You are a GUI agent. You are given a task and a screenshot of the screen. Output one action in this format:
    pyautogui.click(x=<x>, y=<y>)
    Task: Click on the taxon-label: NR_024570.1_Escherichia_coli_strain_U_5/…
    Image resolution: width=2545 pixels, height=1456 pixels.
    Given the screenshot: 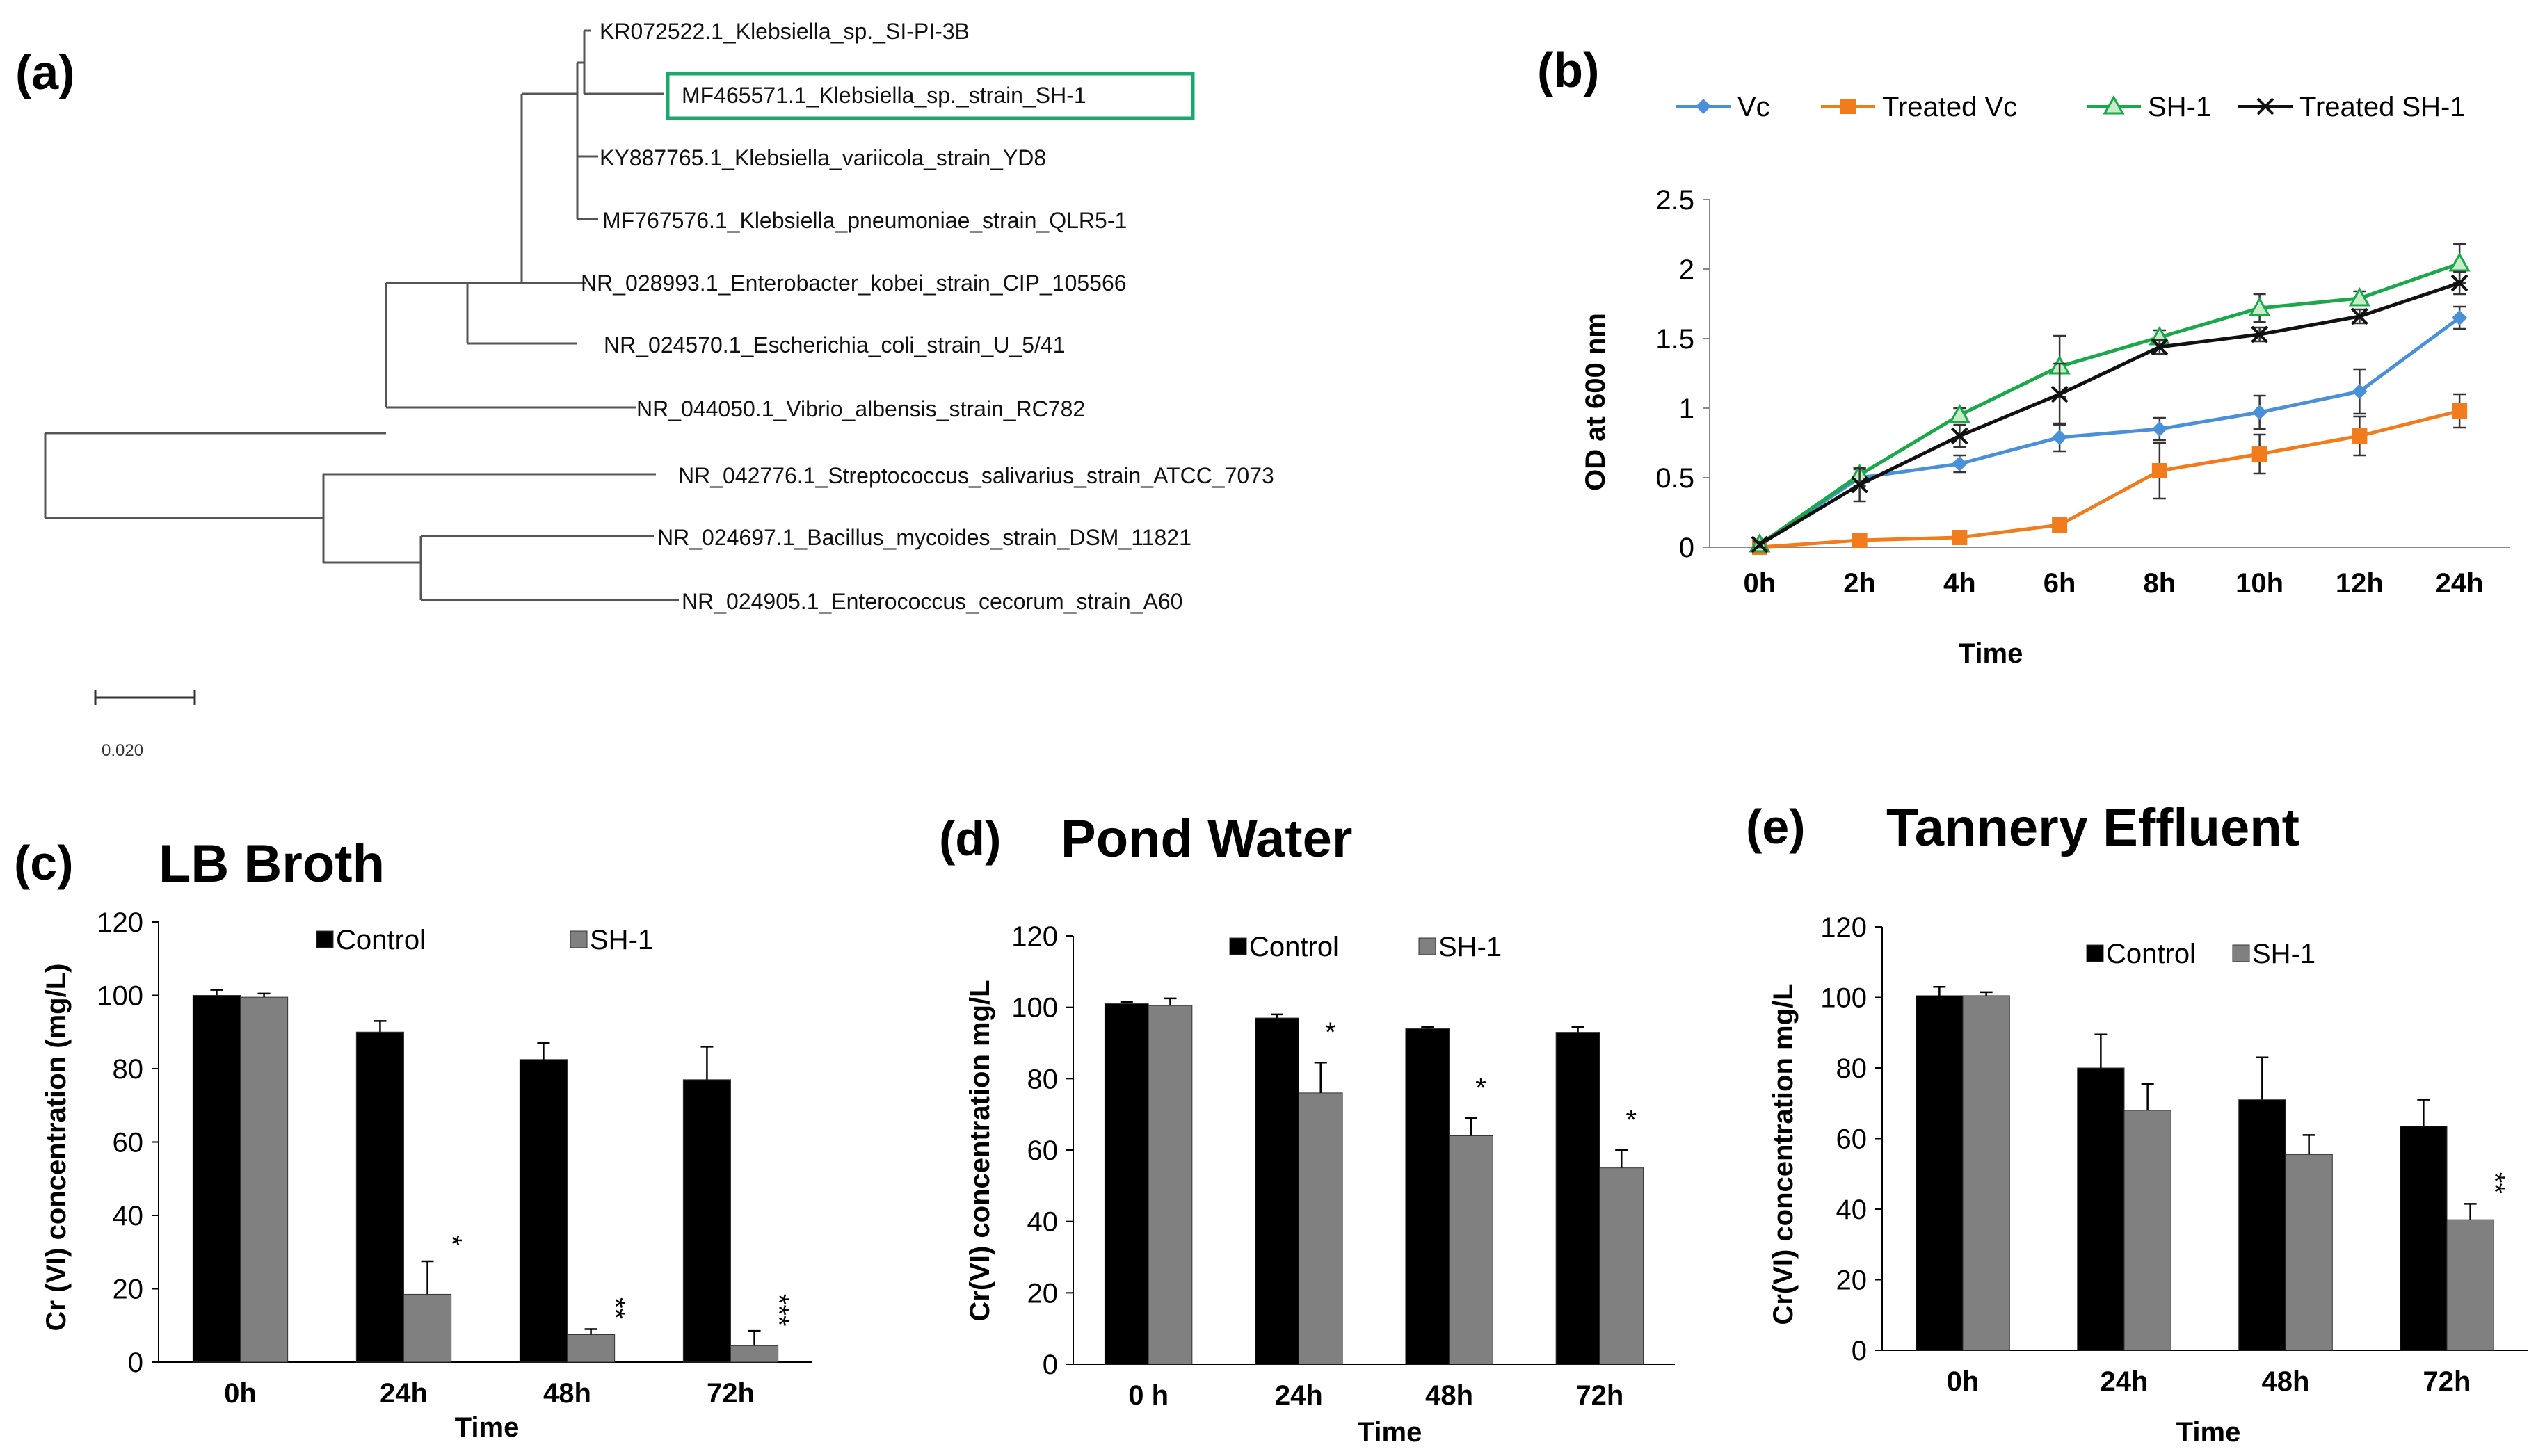 What is the action you would take?
    pyautogui.click(x=835, y=344)
    